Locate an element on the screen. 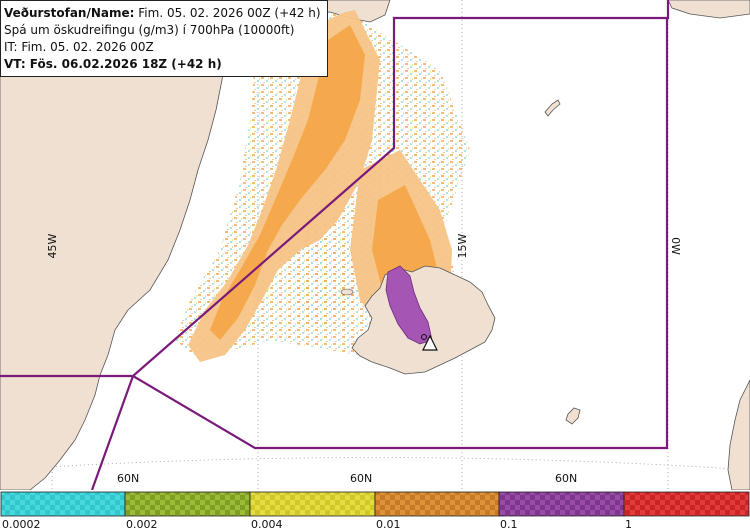 The width and height of the screenshot is (750, 532). legend-label-4: 0.1 is located at coordinates (509, 524).